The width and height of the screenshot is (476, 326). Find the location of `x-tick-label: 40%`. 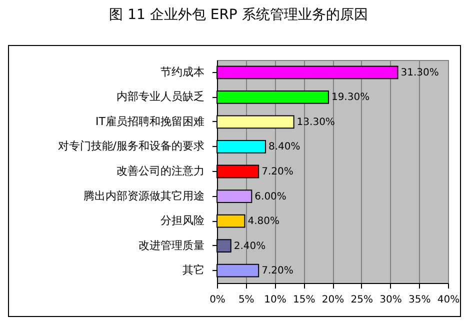

x-tick-label: 40% is located at coordinates (448, 300).